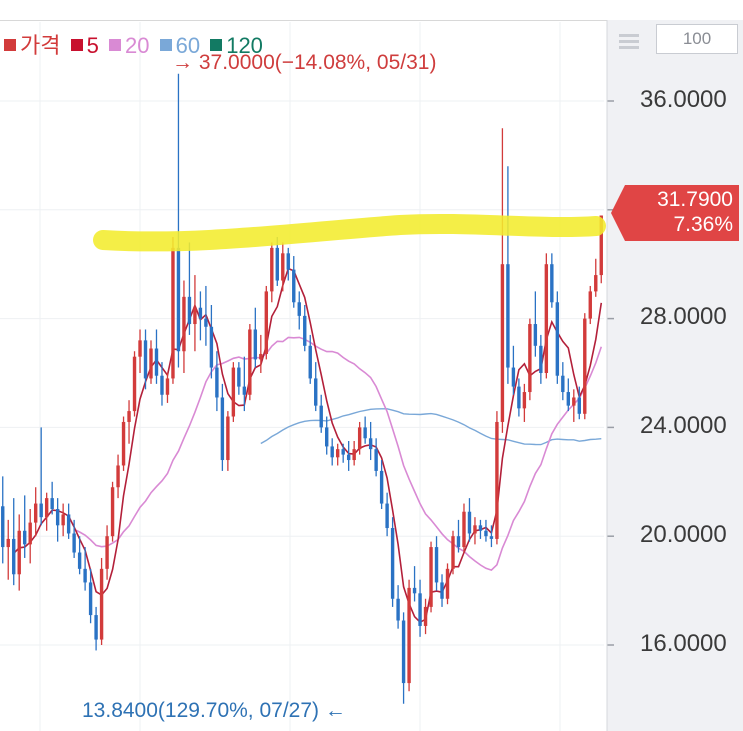 This screenshot has width=743, height=731. What do you see at coordinates (431, 427) in the screenshot?
I see `ma60-line` at bounding box center [431, 427].